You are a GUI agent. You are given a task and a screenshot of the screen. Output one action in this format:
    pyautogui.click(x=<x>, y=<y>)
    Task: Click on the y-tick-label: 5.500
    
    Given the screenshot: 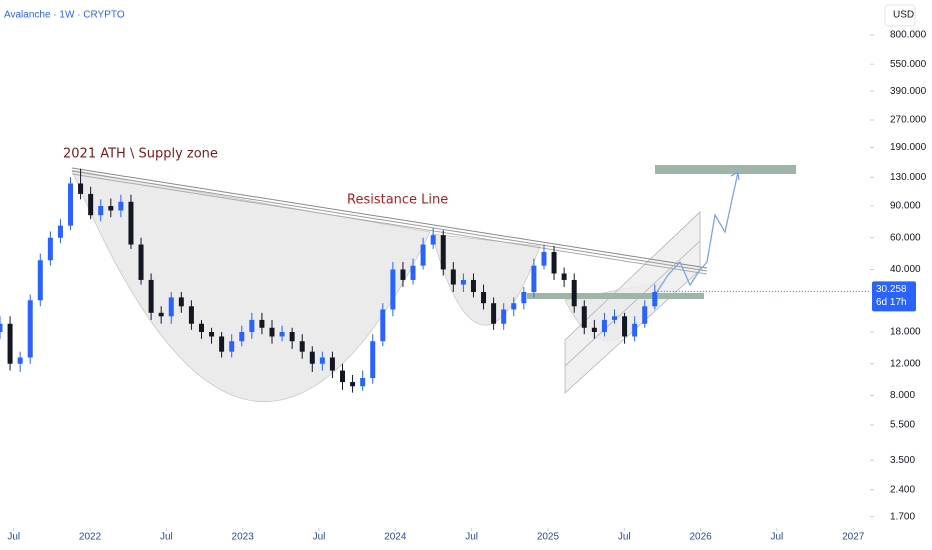 What is the action you would take?
    pyautogui.click(x=902, y=424)
    